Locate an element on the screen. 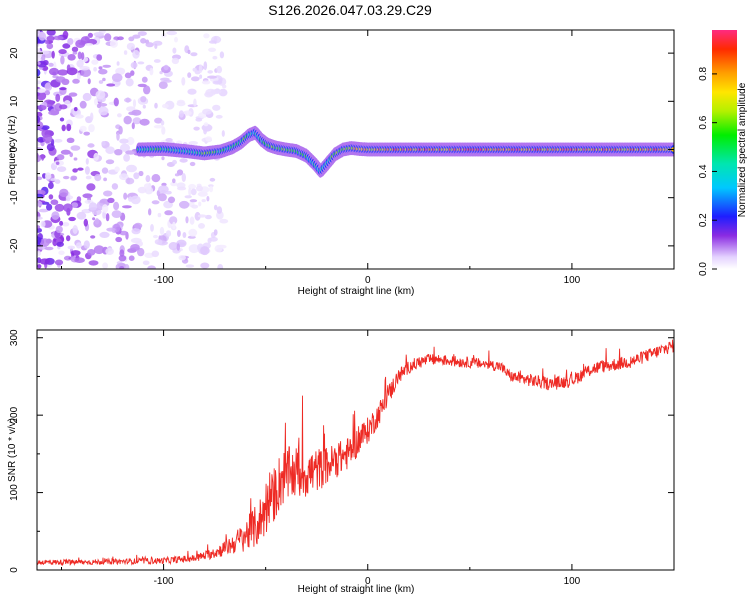 This screenshot has height=600, width=750. x-tick-label: -100 is located at coordinates (164, 280).